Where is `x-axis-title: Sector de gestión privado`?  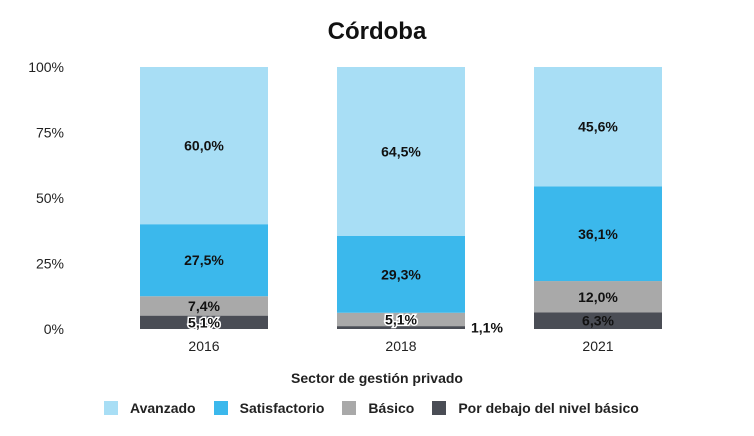
x-axis-title: Sector de gestión privado is located at coordinates (377, 378).